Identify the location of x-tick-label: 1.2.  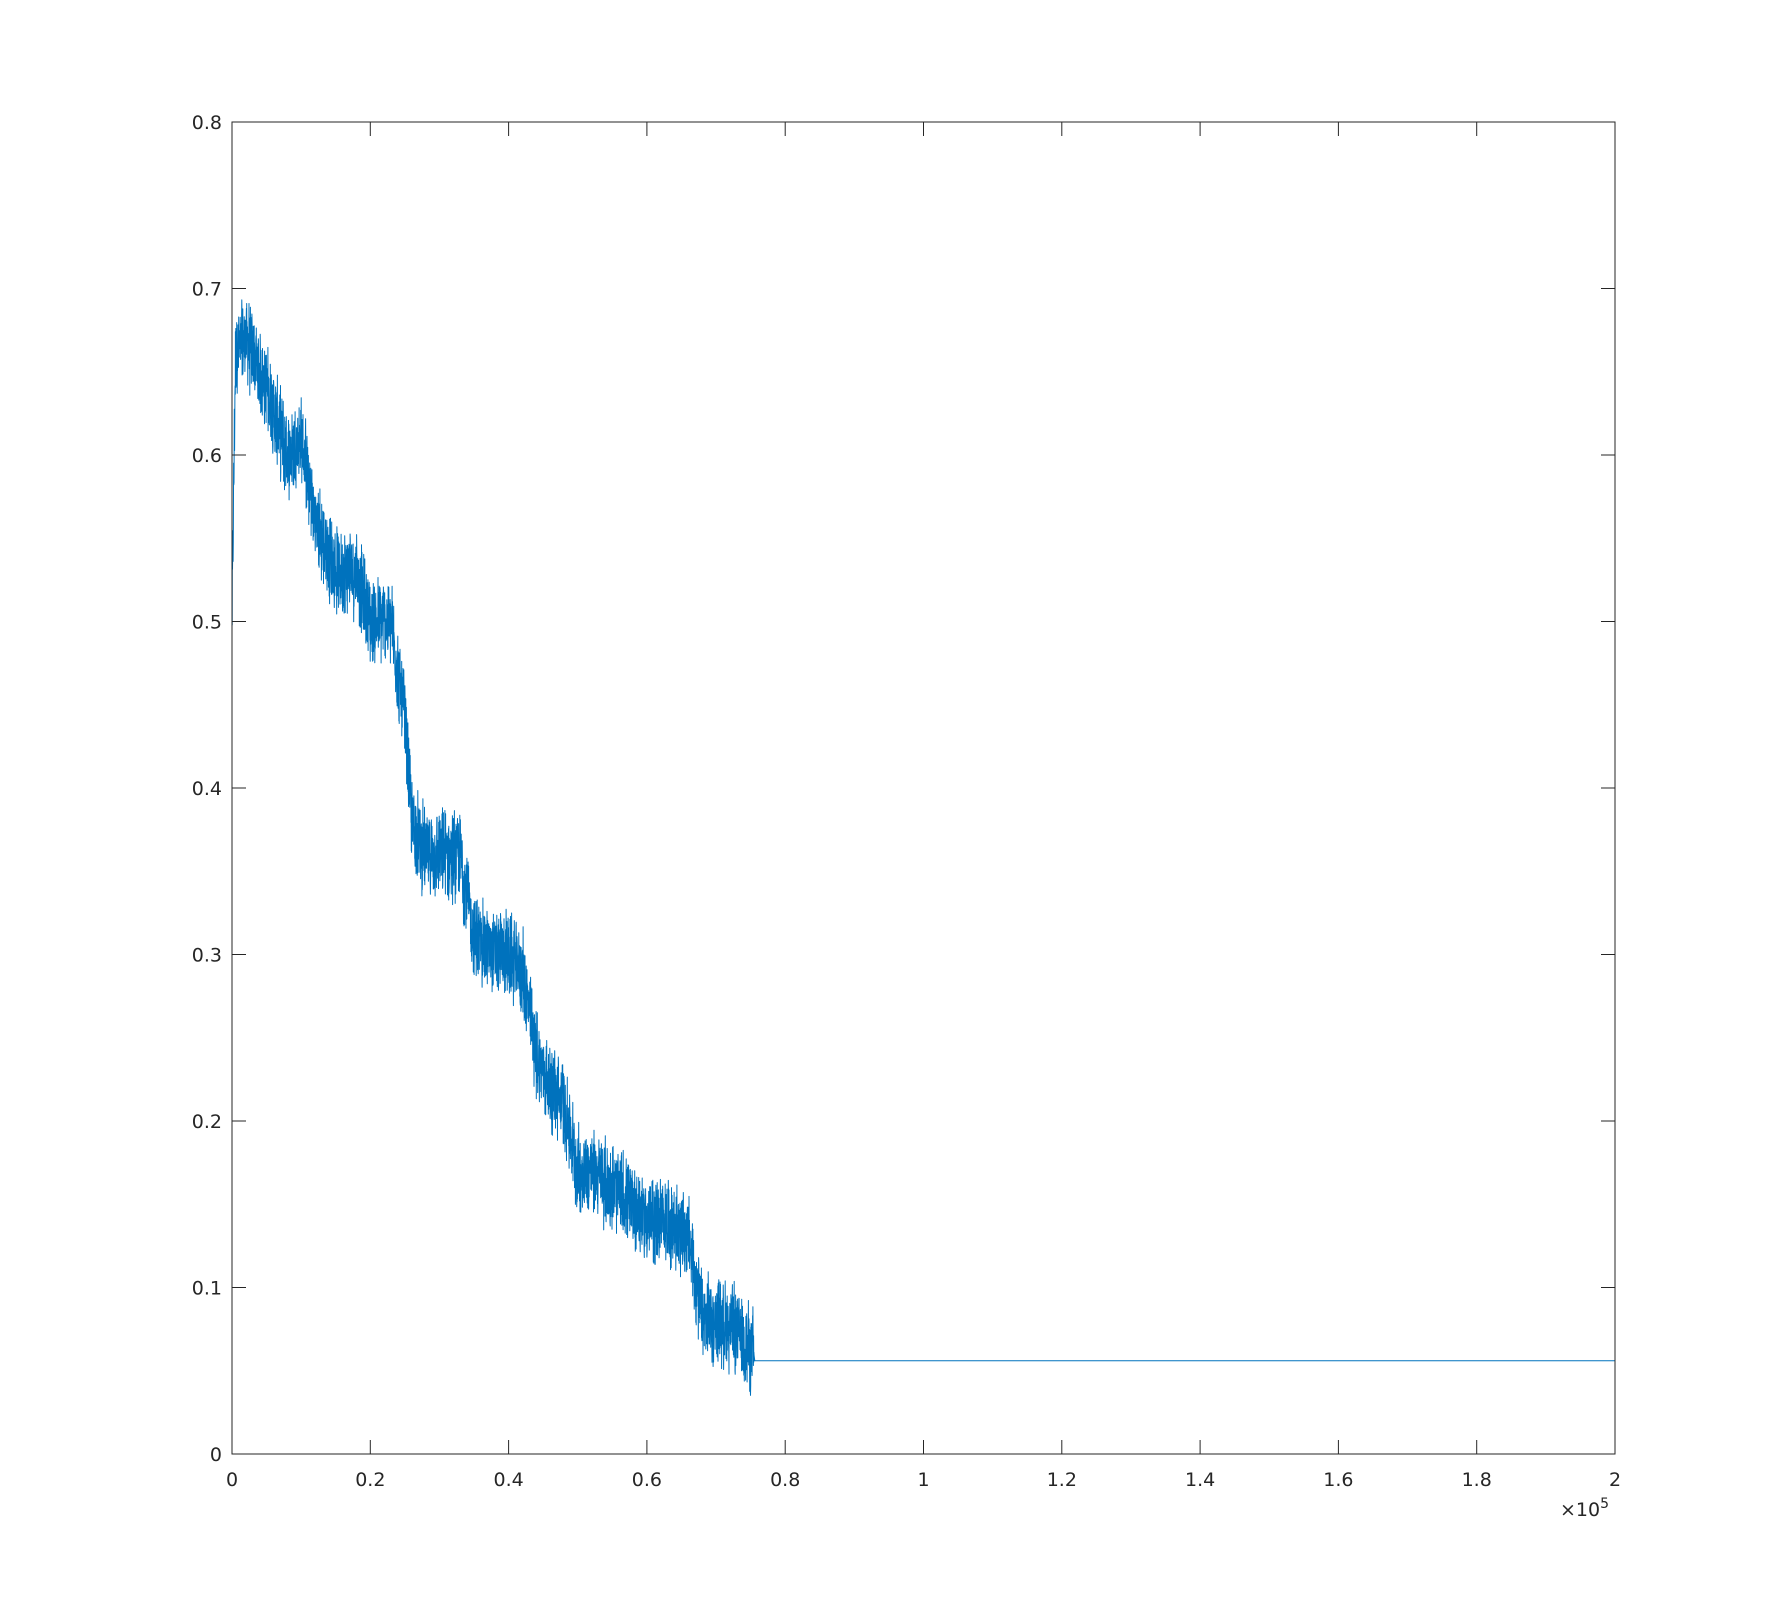
(1062, 1480).